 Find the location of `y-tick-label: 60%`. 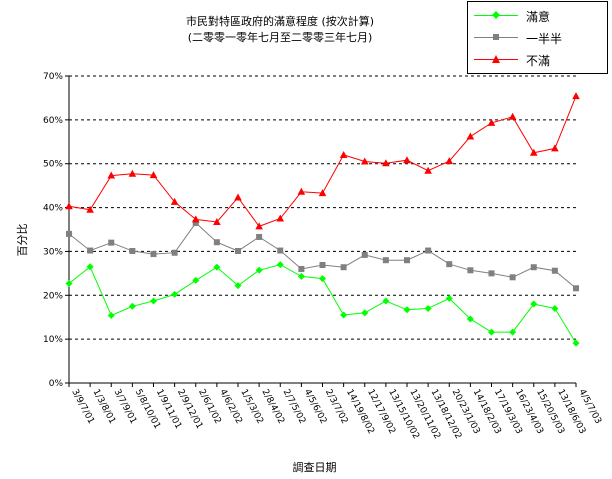

y-tick-label: 60% is located at coordinates (53, 121).